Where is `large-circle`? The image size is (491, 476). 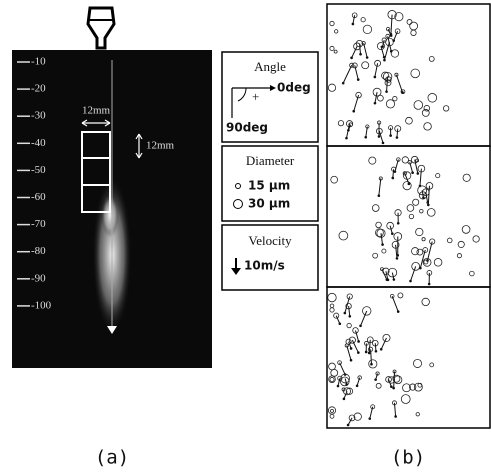
large-circle is located at coordinates (238, 204).